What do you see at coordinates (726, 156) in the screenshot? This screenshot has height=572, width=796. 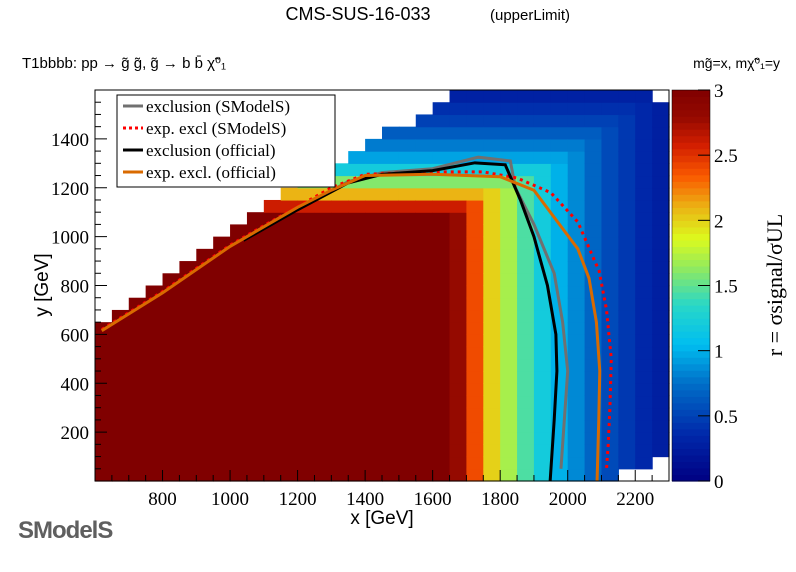 I see `colorbar-tick-label: 2.5` at bounding box center [726, 156].